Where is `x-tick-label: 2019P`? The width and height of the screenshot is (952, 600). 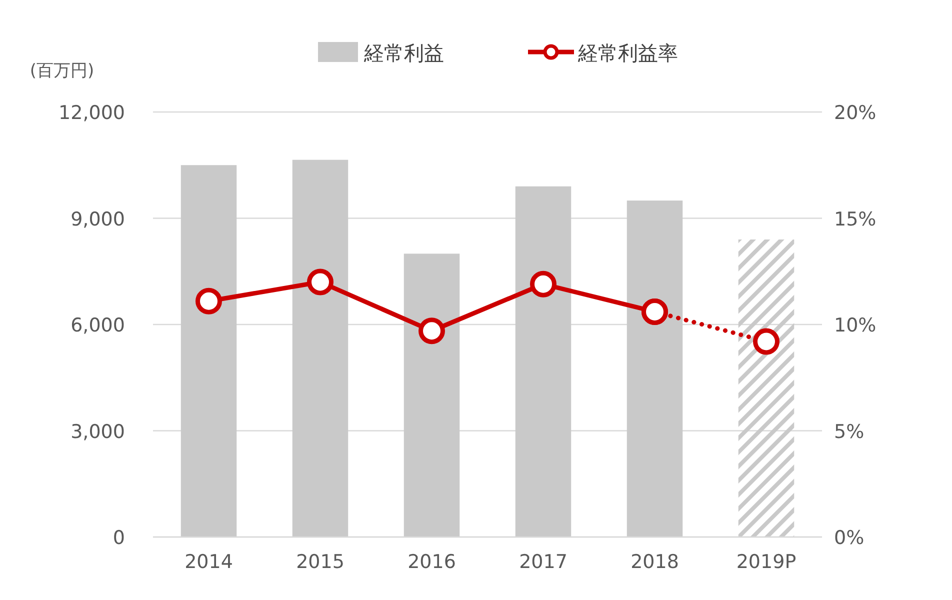
x-tick-label: 2019P is located at coordinates (766, 562).